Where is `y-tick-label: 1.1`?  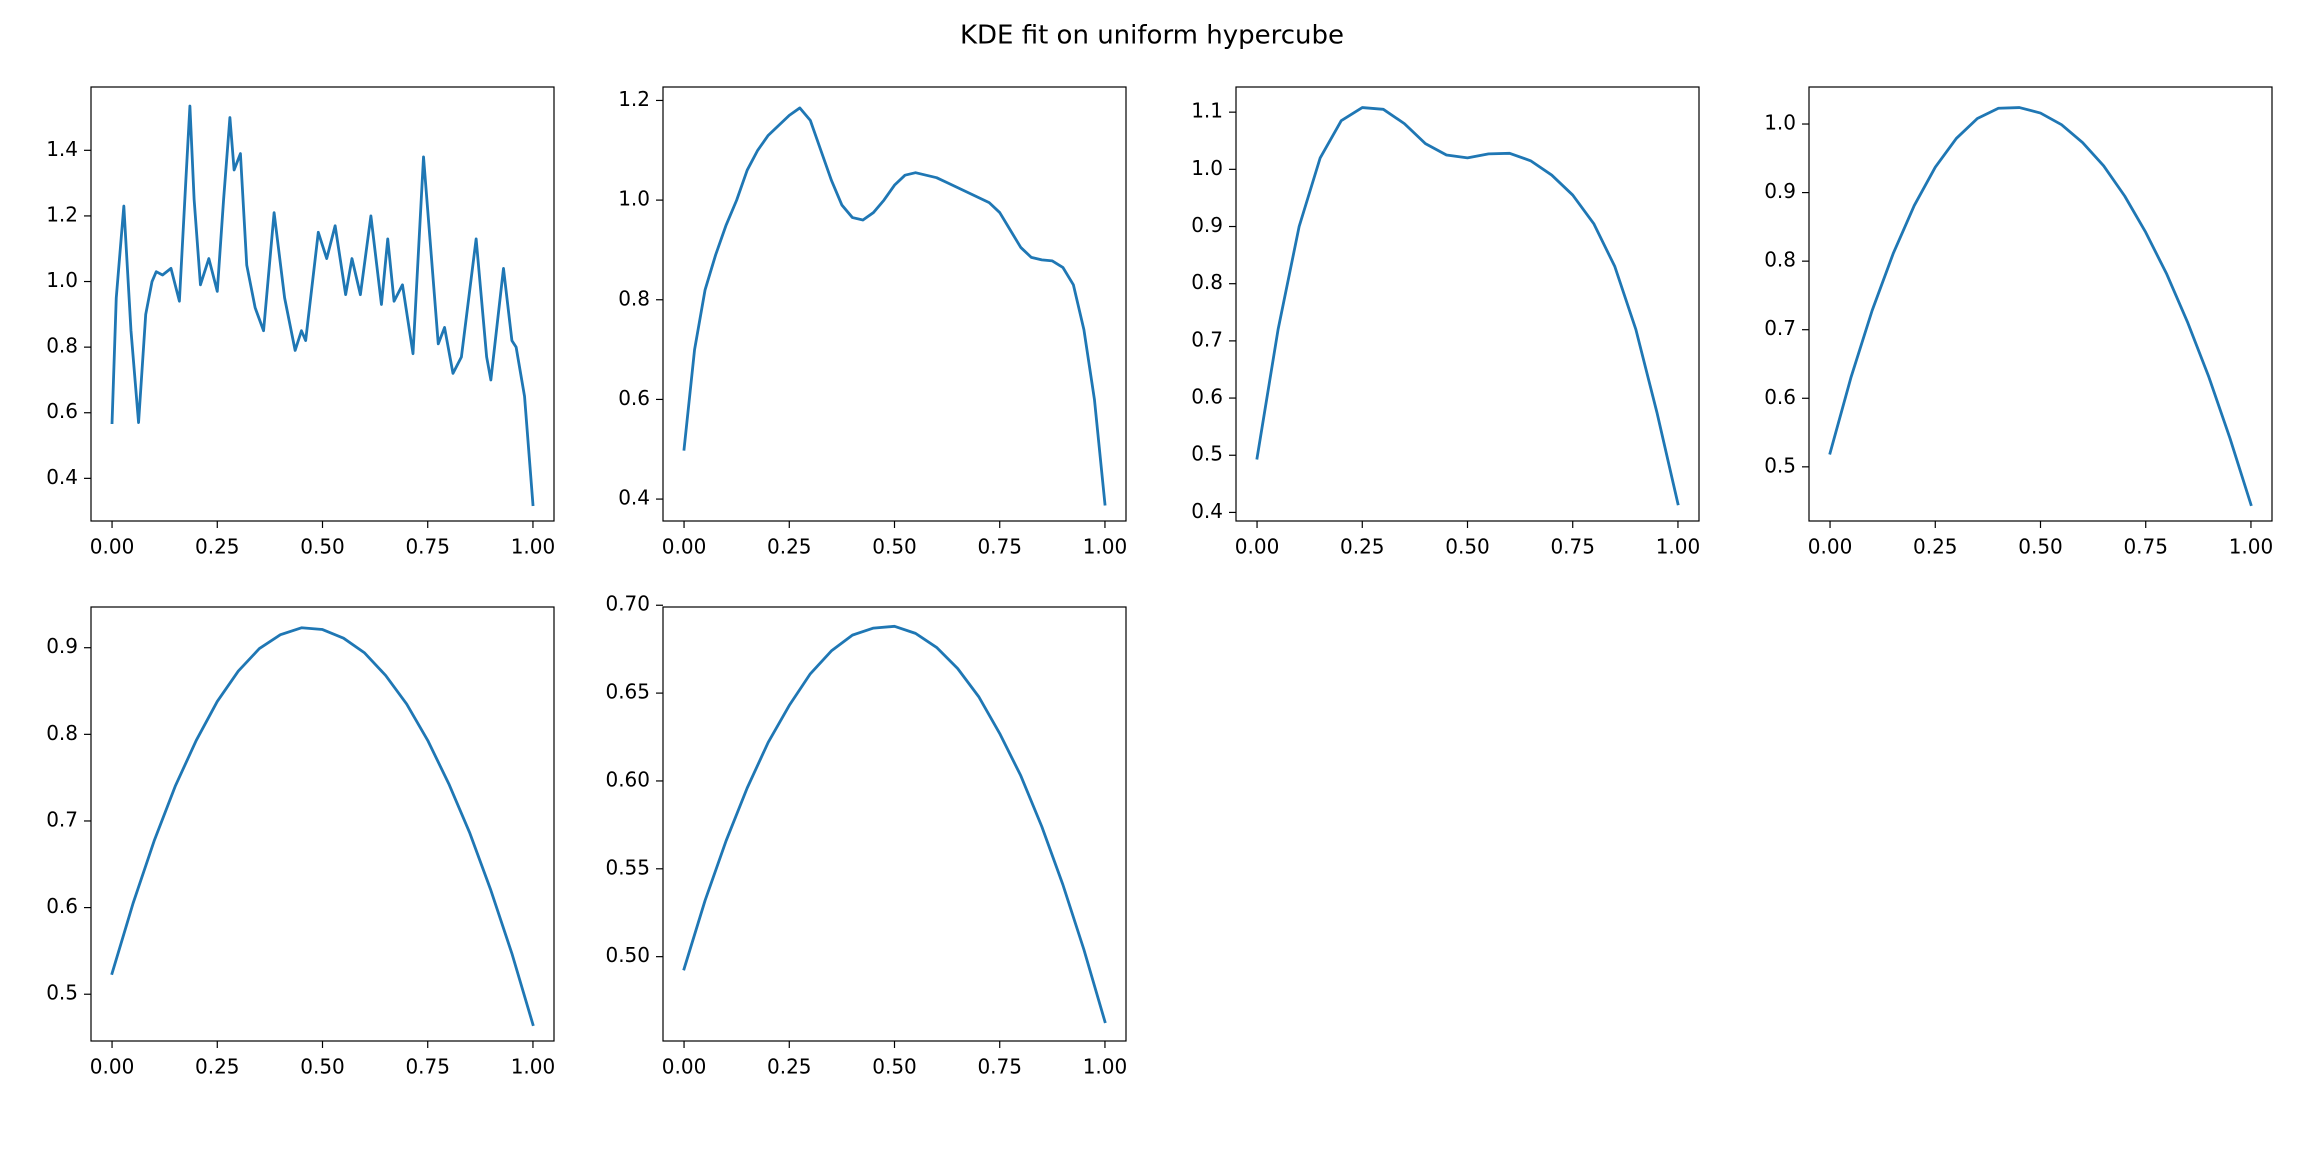 y-tick-label: 1.1 is located at coordinates (1207, 111).